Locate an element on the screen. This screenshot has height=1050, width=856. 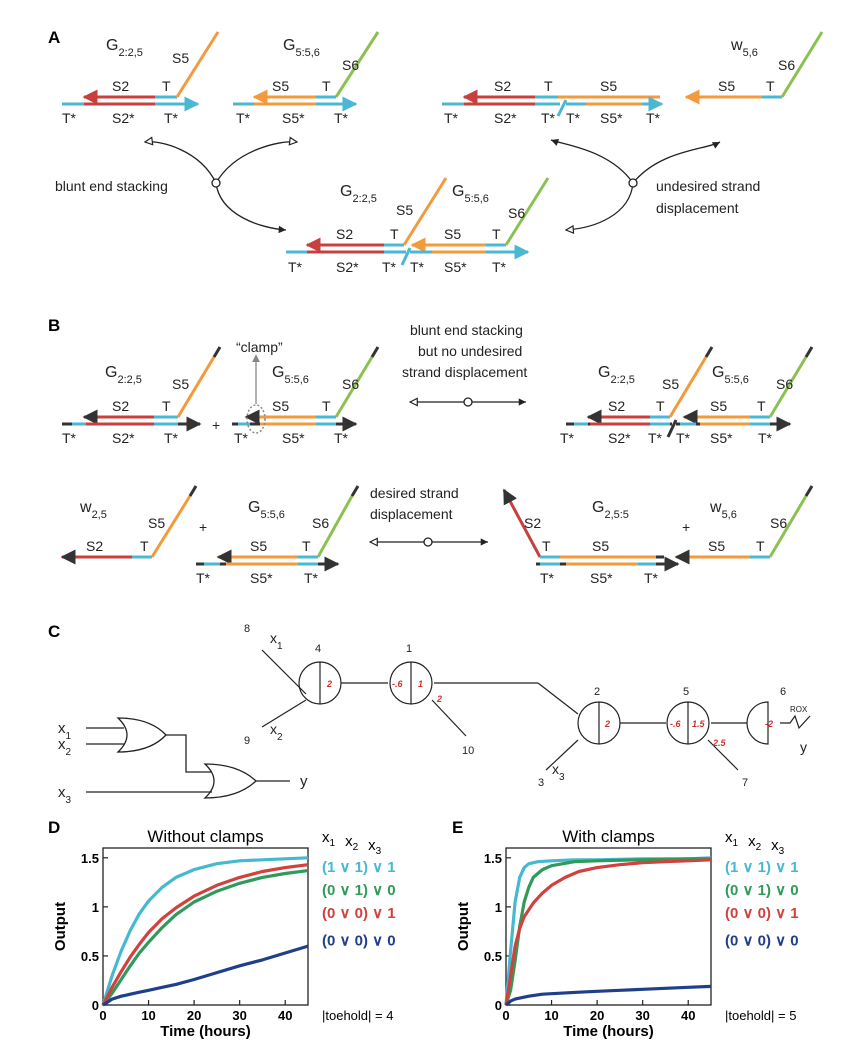
gate-g225-top: G2:2,5 S5 S2 T T* S2* T* is located at coordinates (141, 78).